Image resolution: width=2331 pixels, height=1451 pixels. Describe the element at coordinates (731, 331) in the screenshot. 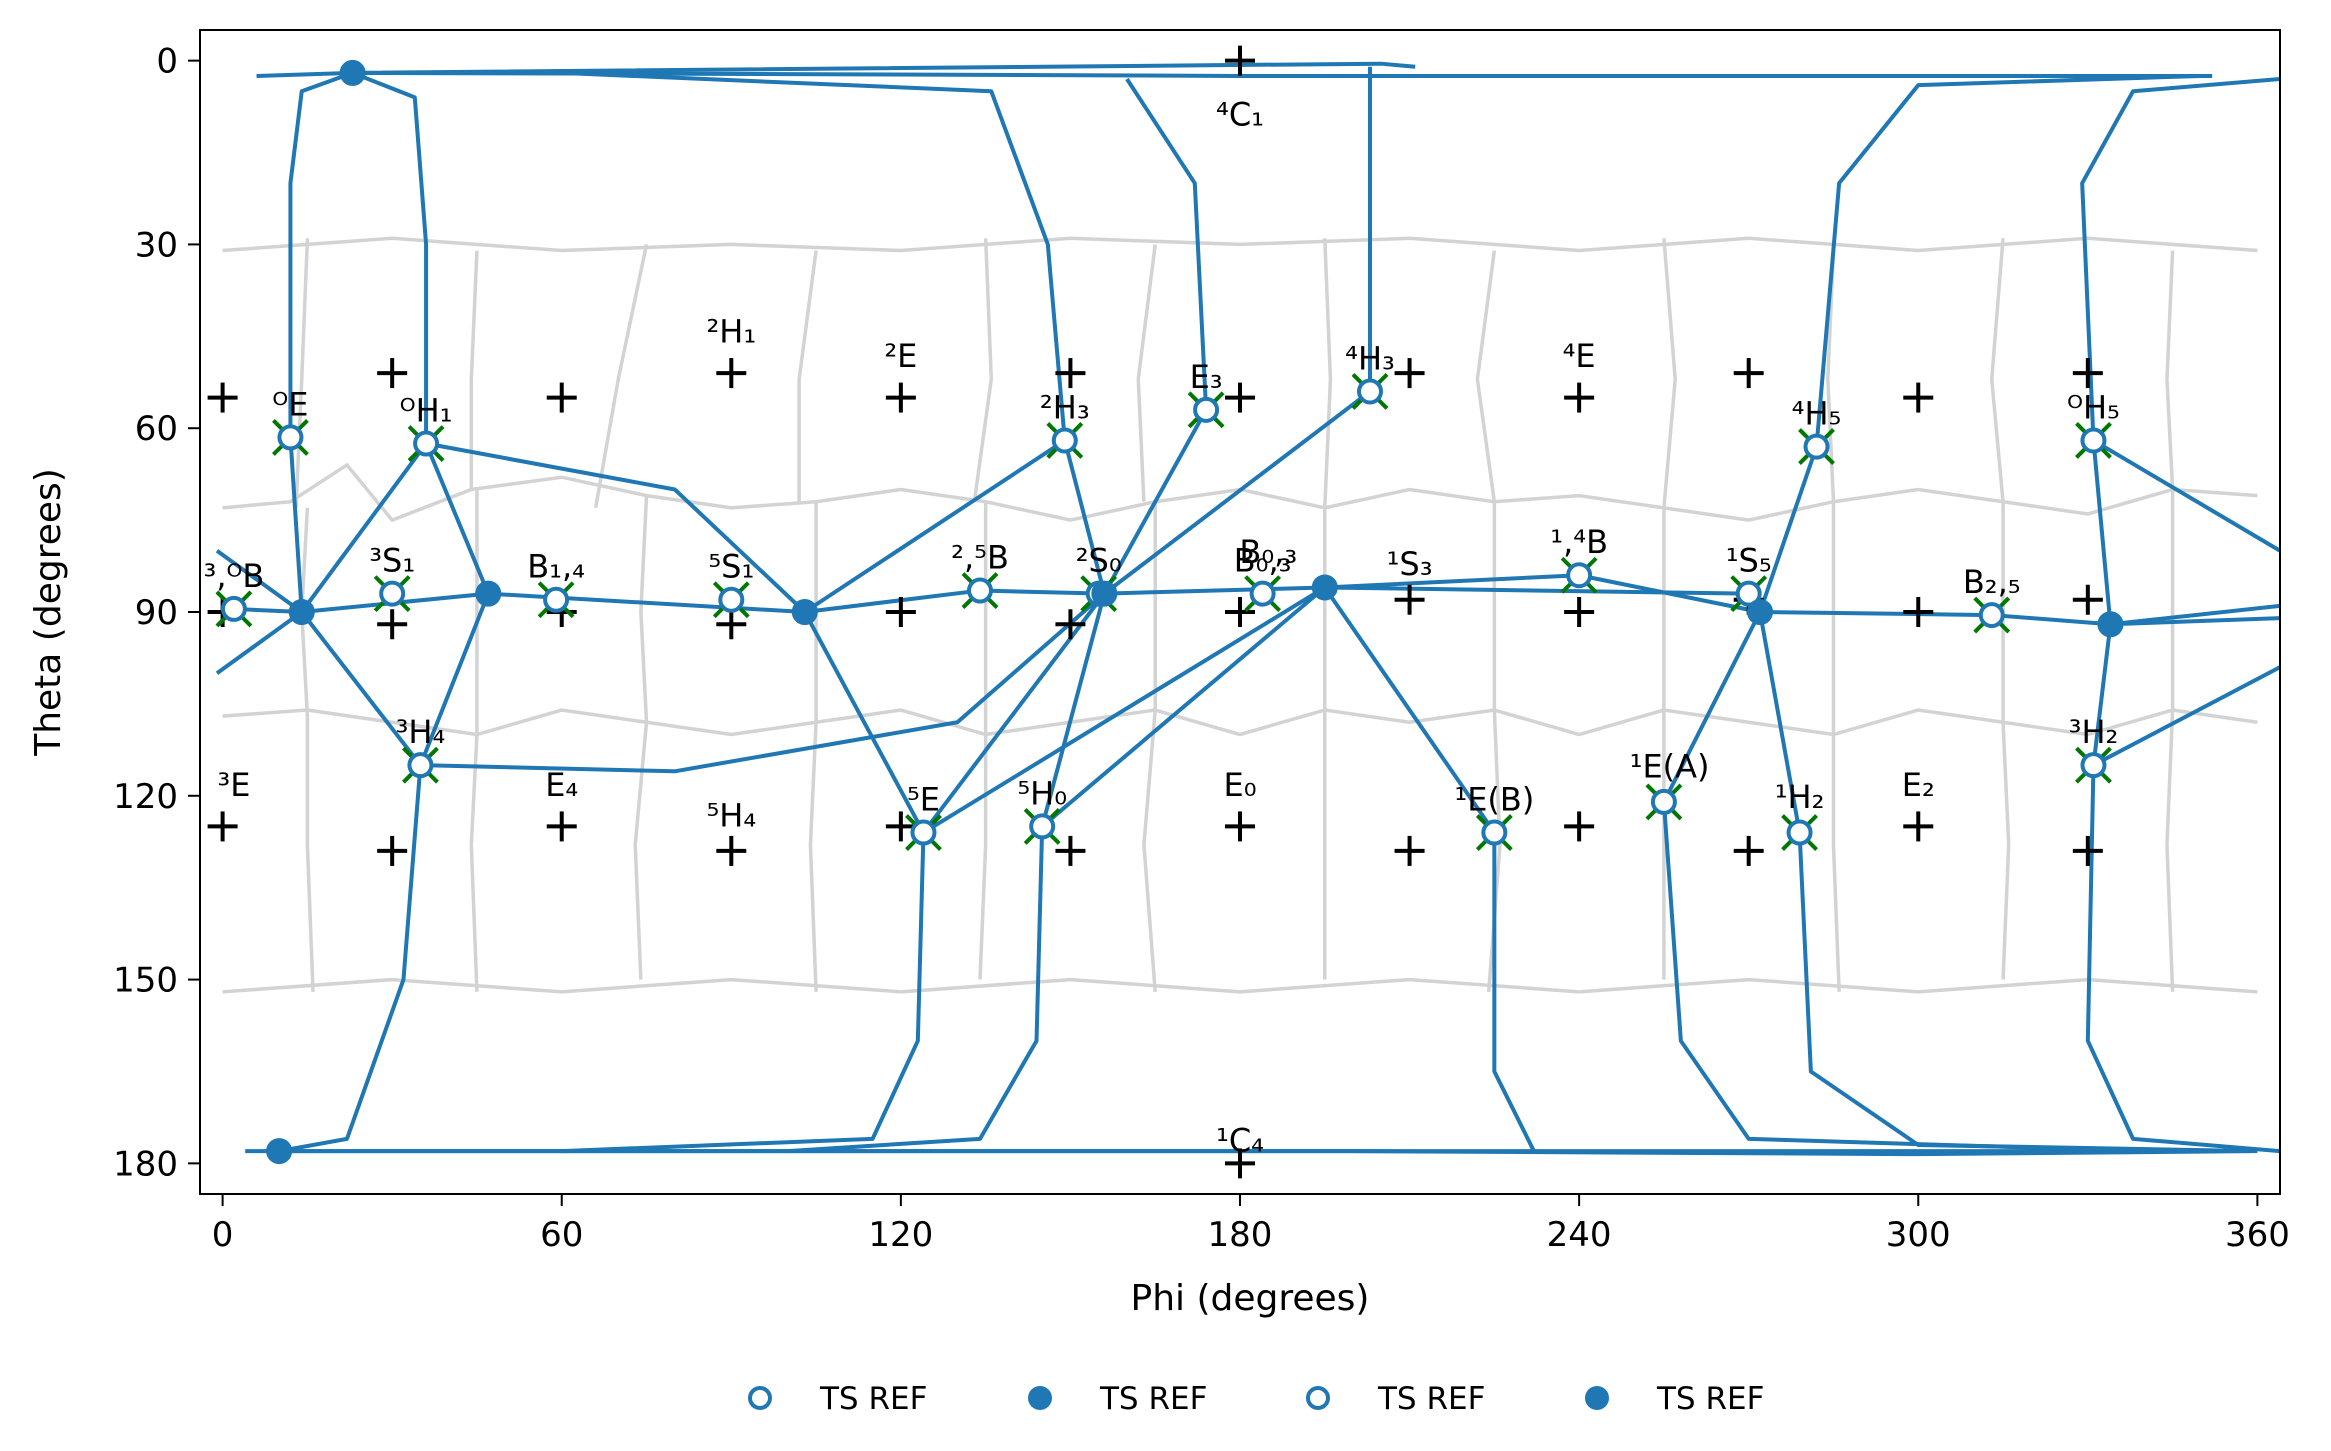

I see `region-label: ²H₁` at that location.